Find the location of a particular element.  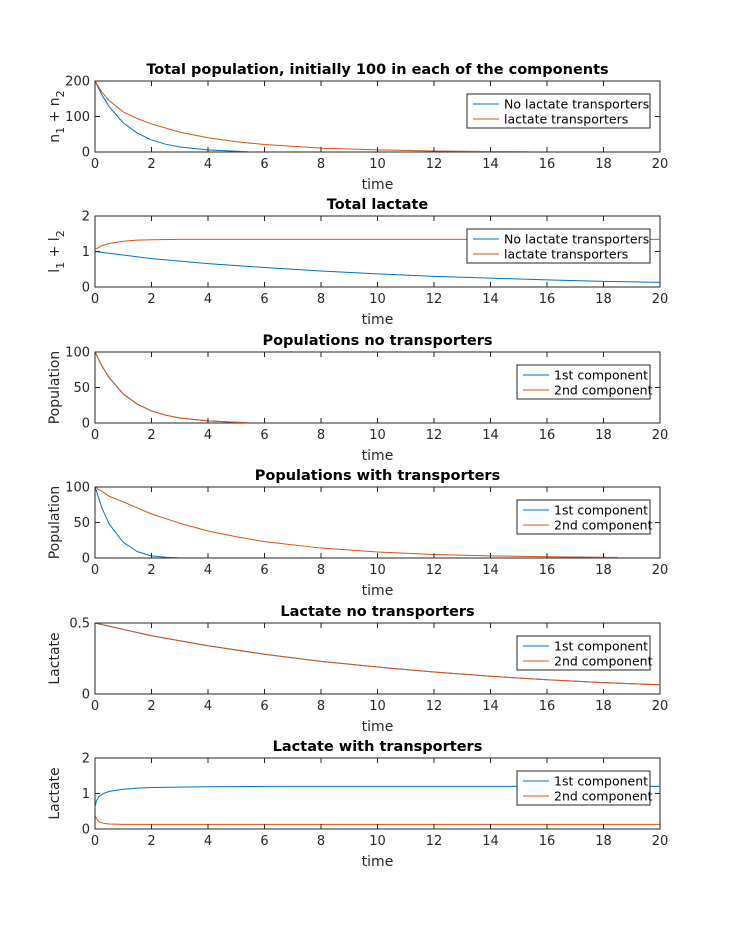

y-axis-label-part: n is located at coordinates (55, 138).